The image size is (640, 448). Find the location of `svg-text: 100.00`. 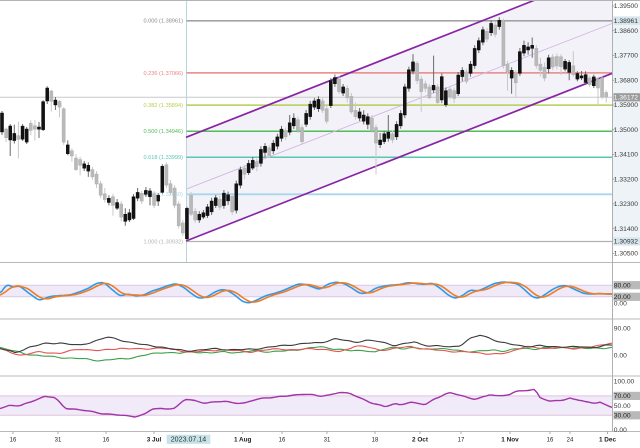

svg-text: 100.00 is located at coordinates (624, 382).